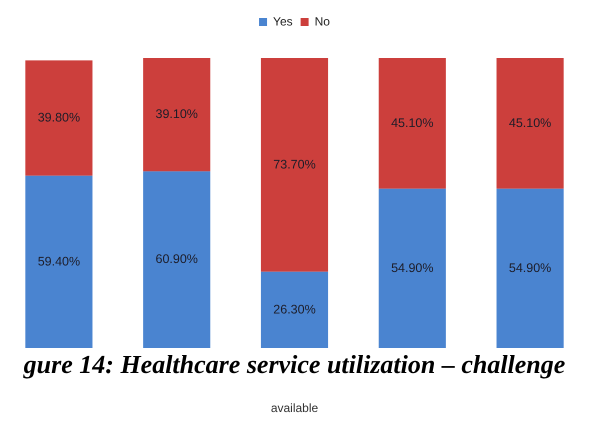  I want to click on data-label: 26.30%, so click(294, 309).